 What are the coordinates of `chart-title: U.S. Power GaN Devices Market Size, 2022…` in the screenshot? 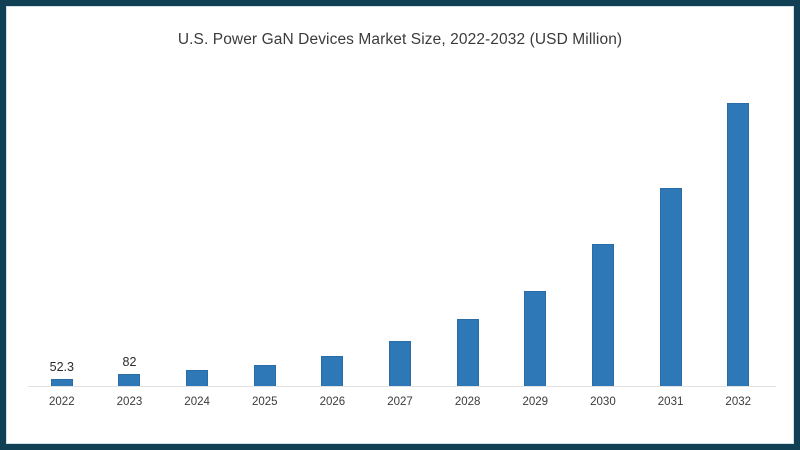 It's located at (400, 39).